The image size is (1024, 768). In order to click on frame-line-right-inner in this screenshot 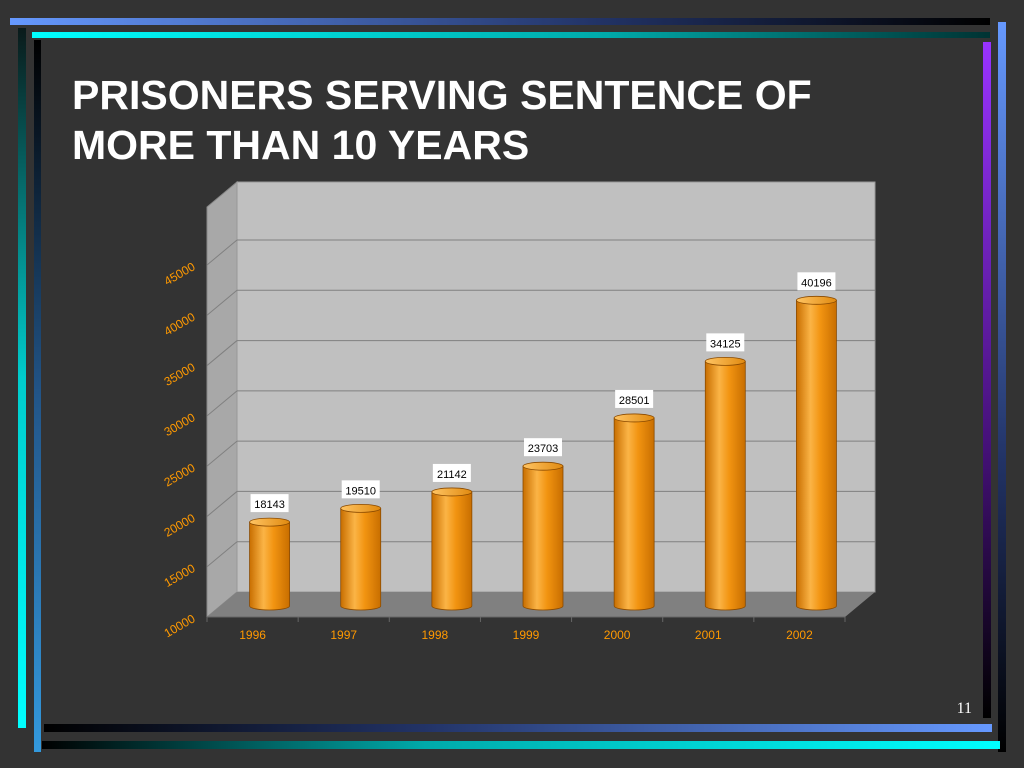, I will do `click(1002, 387)`.